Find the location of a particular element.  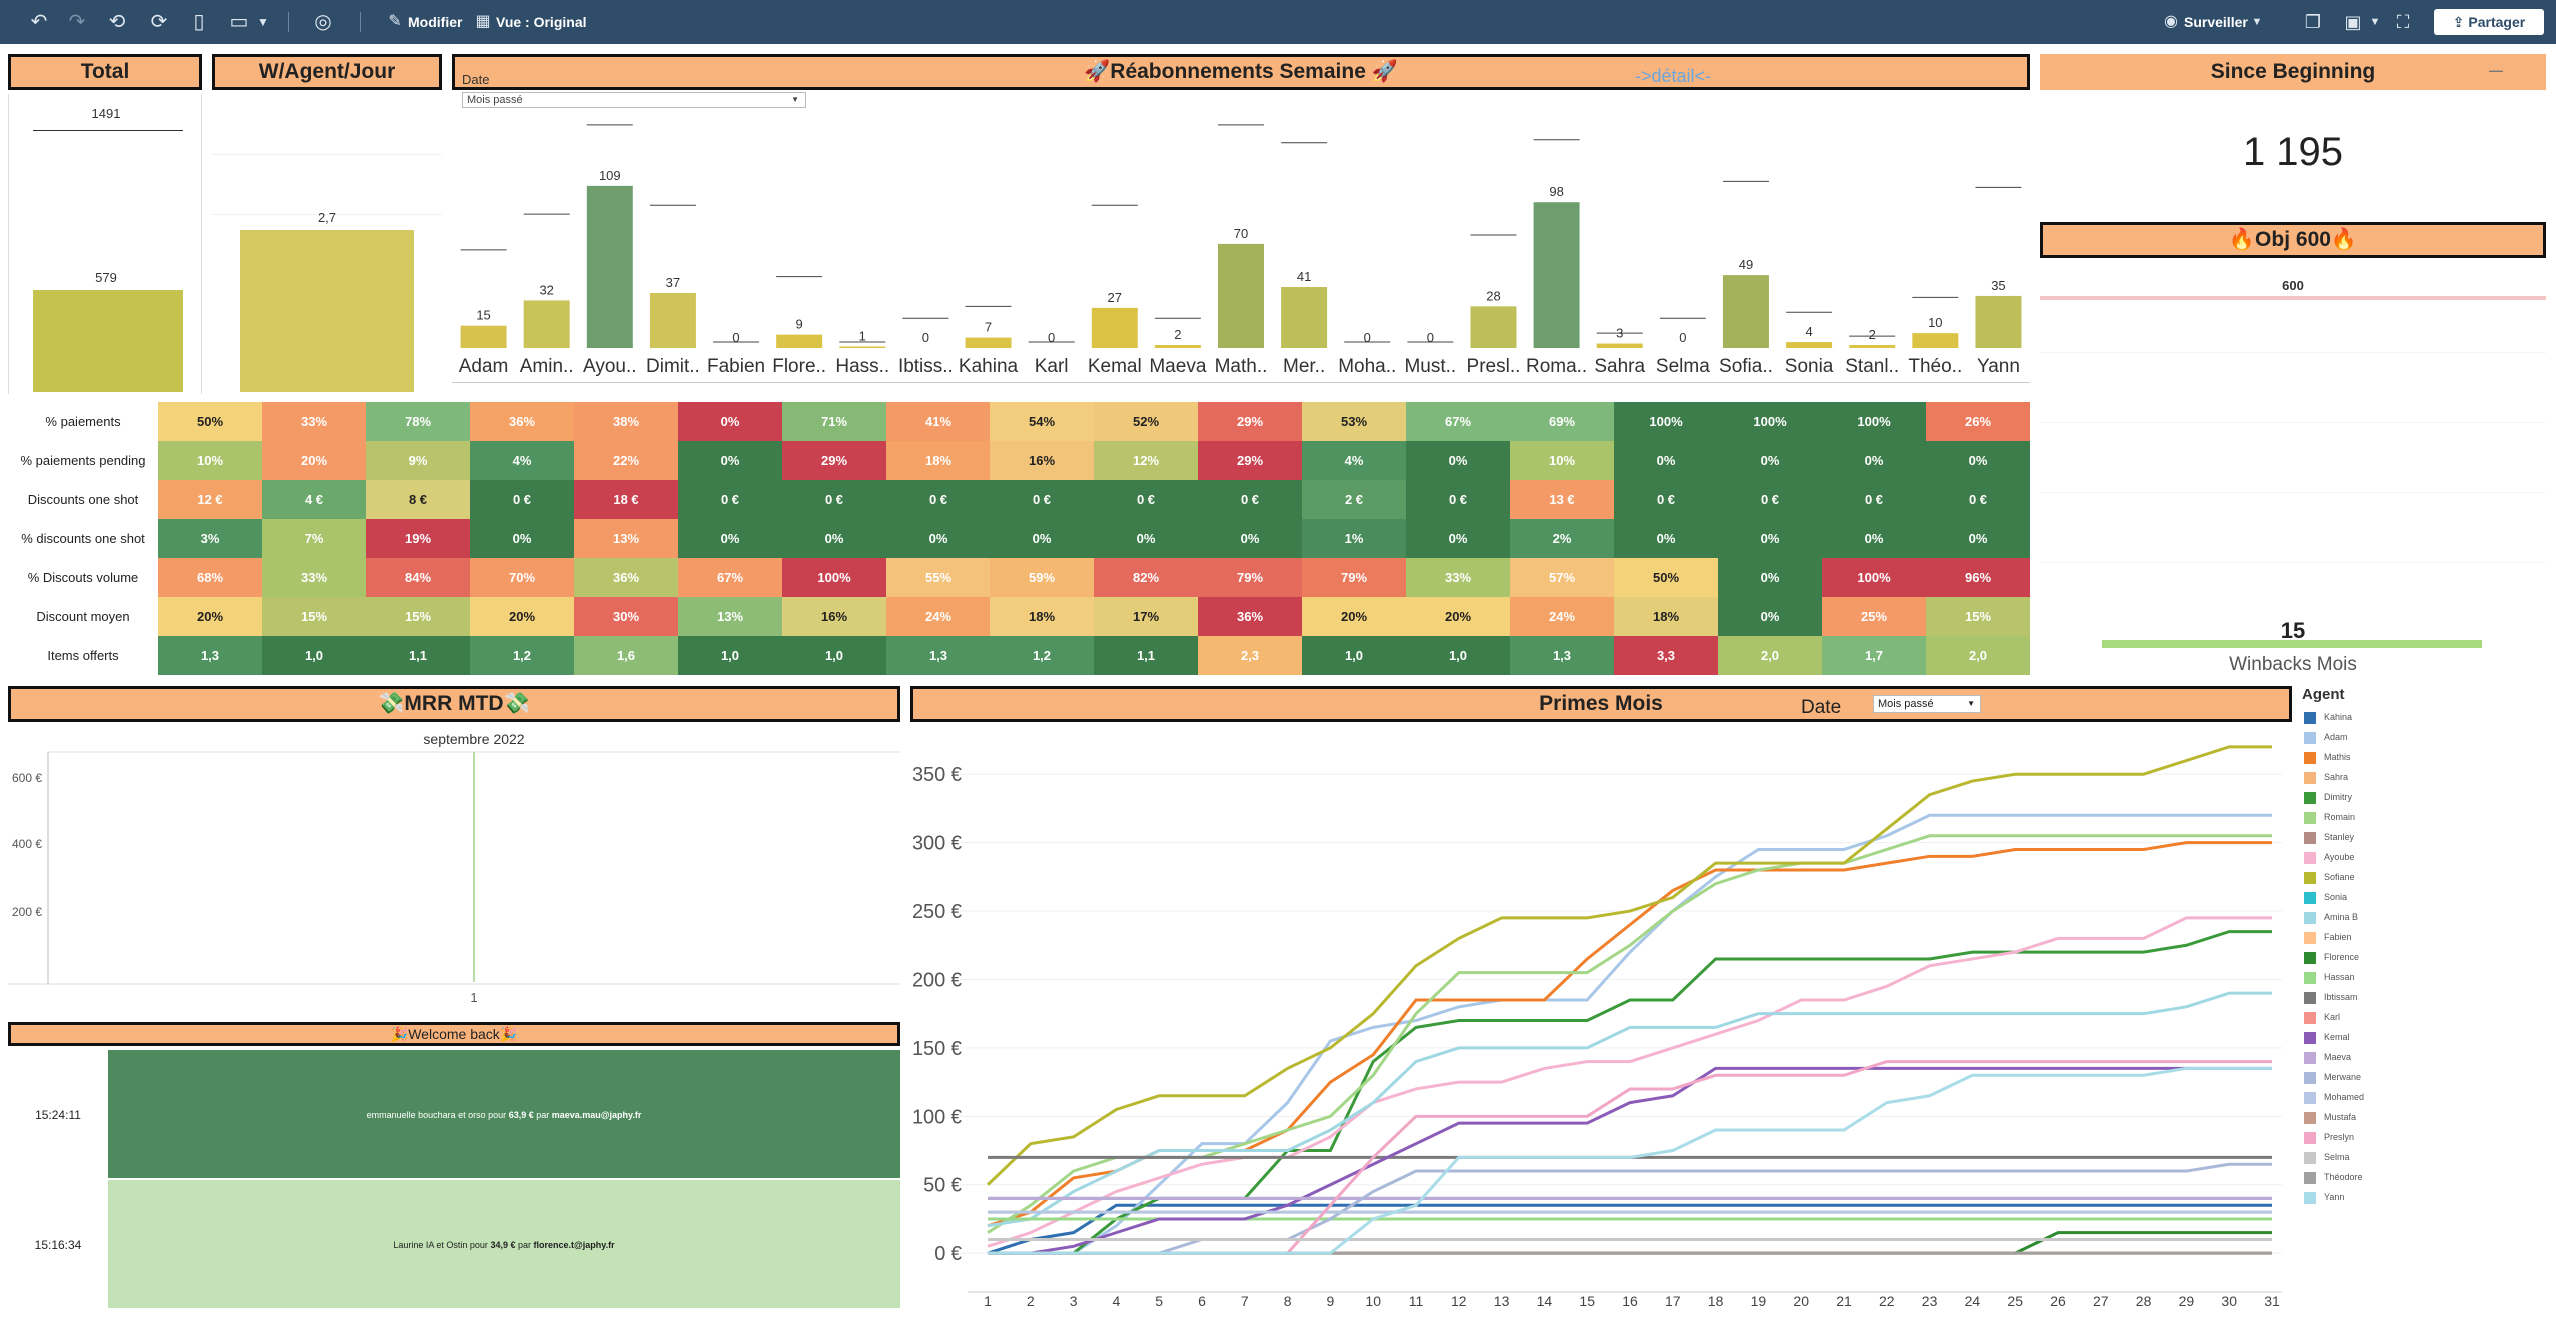

heatmap-cell: 68% is located at coordinates (210, 577).